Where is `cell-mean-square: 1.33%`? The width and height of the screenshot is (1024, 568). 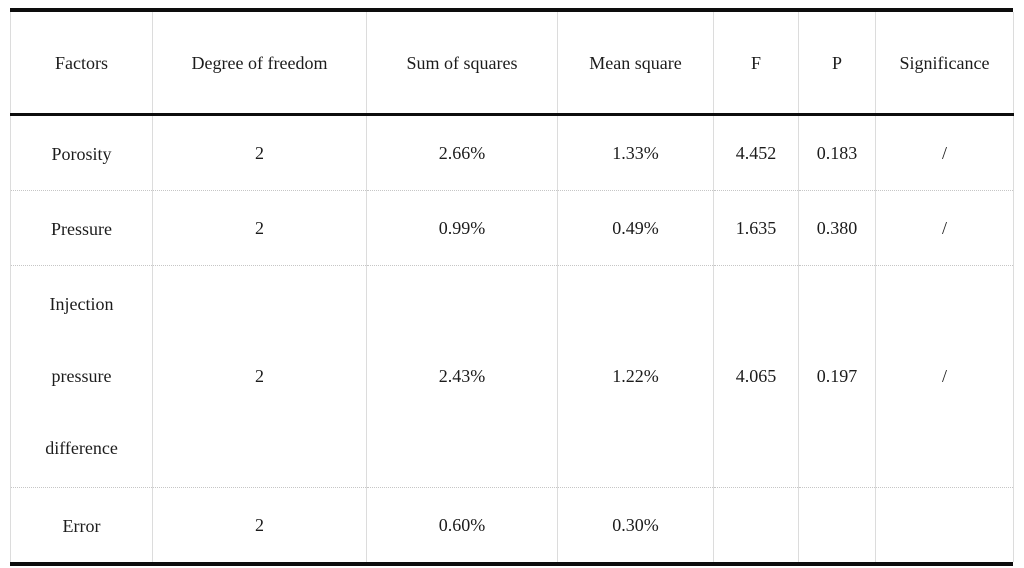
cell-mean-square: 1.33% is located at coordinates (635, 152).